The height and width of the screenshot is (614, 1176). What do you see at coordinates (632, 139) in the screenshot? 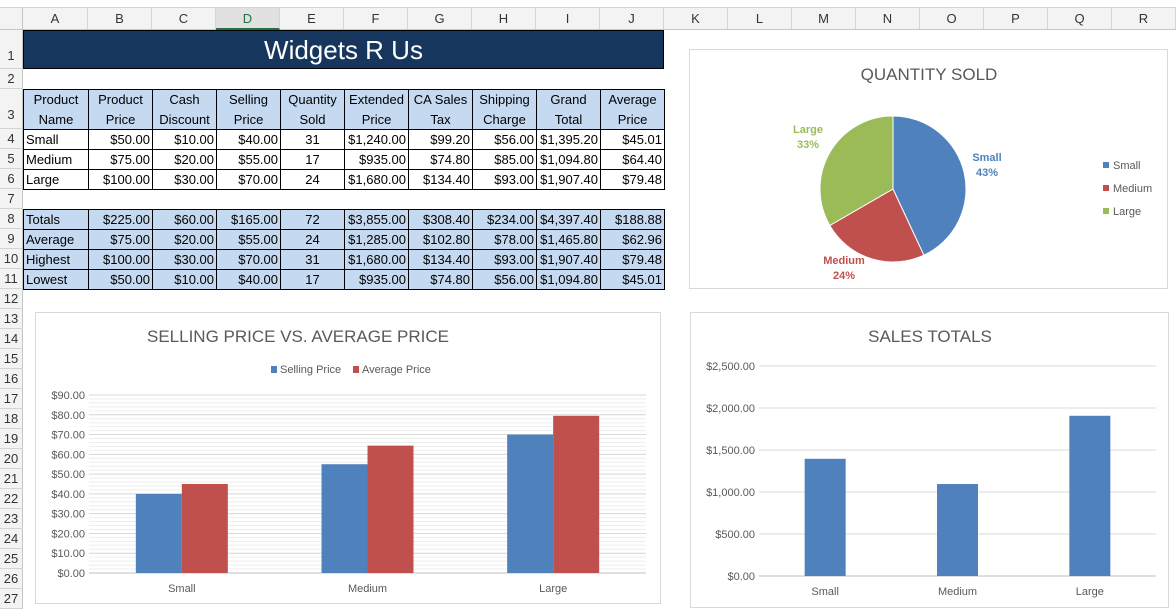
I see `value-cell: $45.01` at bounding box center [632, 139].